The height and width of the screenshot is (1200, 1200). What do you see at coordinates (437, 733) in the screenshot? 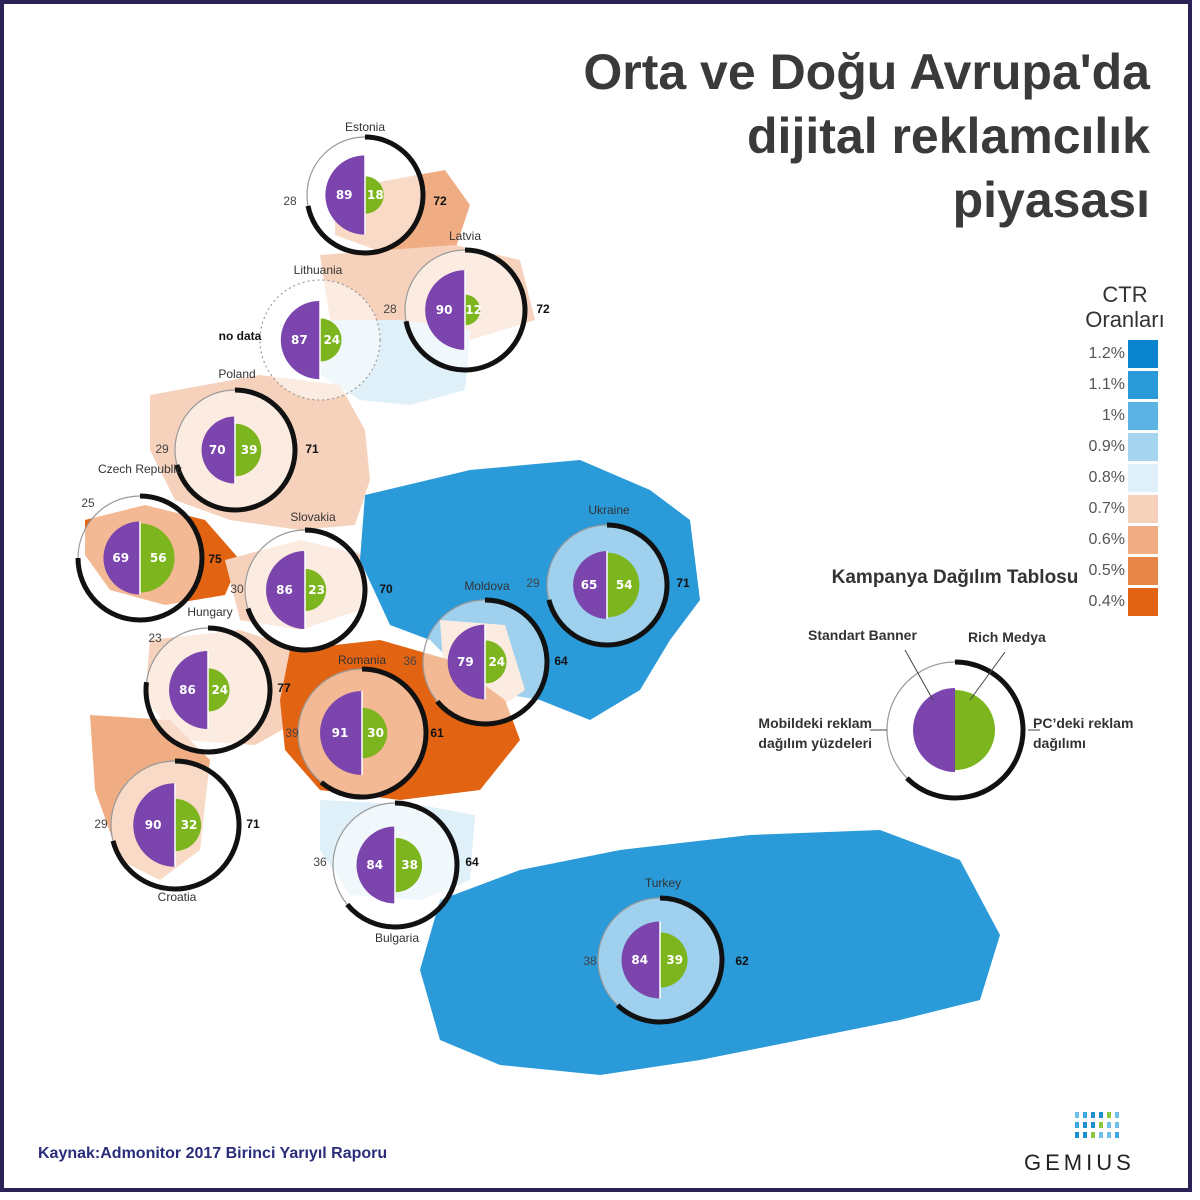
I see `pc-share-value: 61` at bounding box center [437, 733].